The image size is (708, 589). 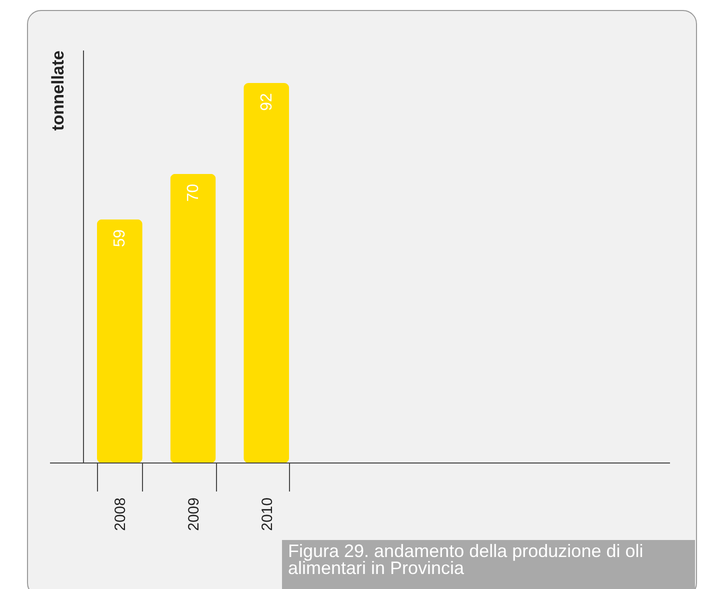 What do you see at coordinates (267, 101) in the screenshot?
I see `data-label: 92` at bounding box center [267, 101].